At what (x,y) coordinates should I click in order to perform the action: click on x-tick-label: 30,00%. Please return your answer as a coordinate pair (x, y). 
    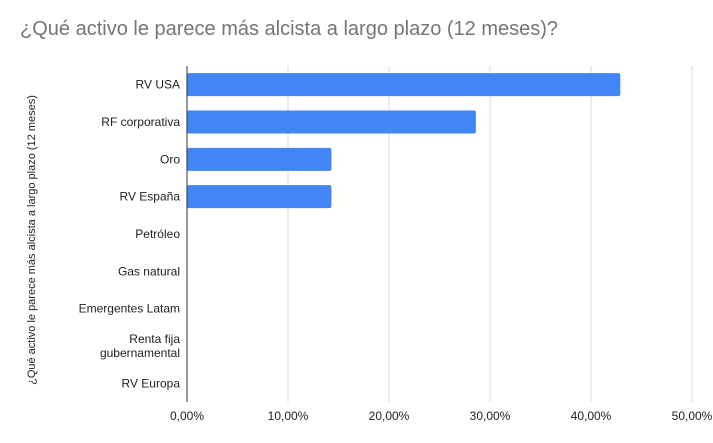
    Looking at the image, I should click on (490, 416).